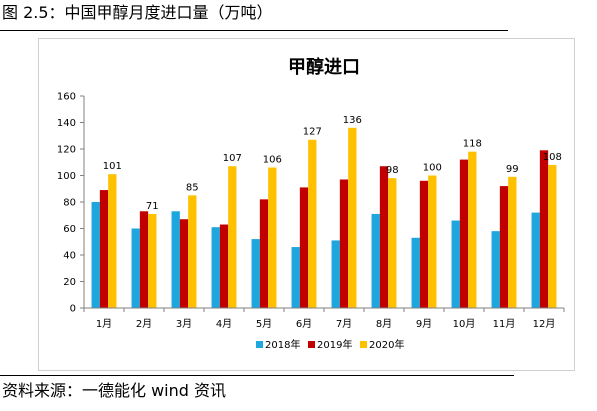  I want to click on y-tick-label: 160, so click(66, 97).